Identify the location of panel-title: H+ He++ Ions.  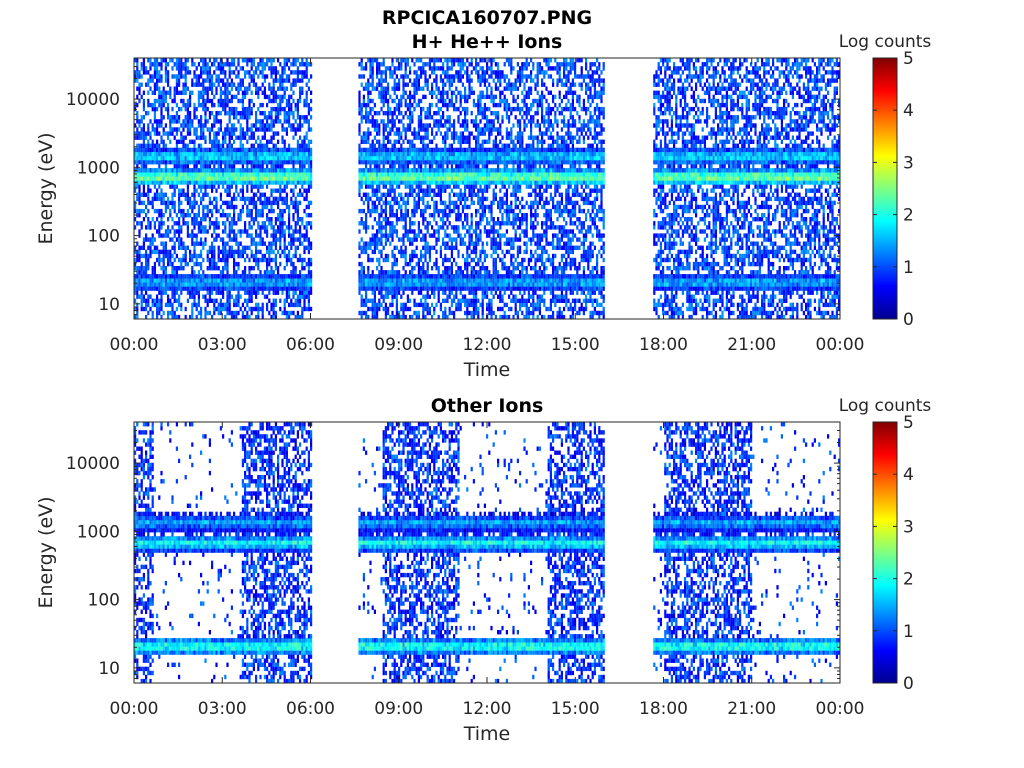
(487, 42).